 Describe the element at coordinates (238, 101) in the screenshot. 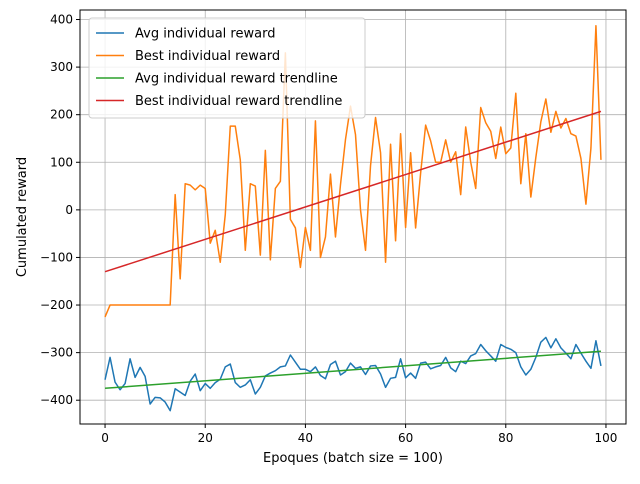

I see `legend-label: Best individual reward trendline` at that location.